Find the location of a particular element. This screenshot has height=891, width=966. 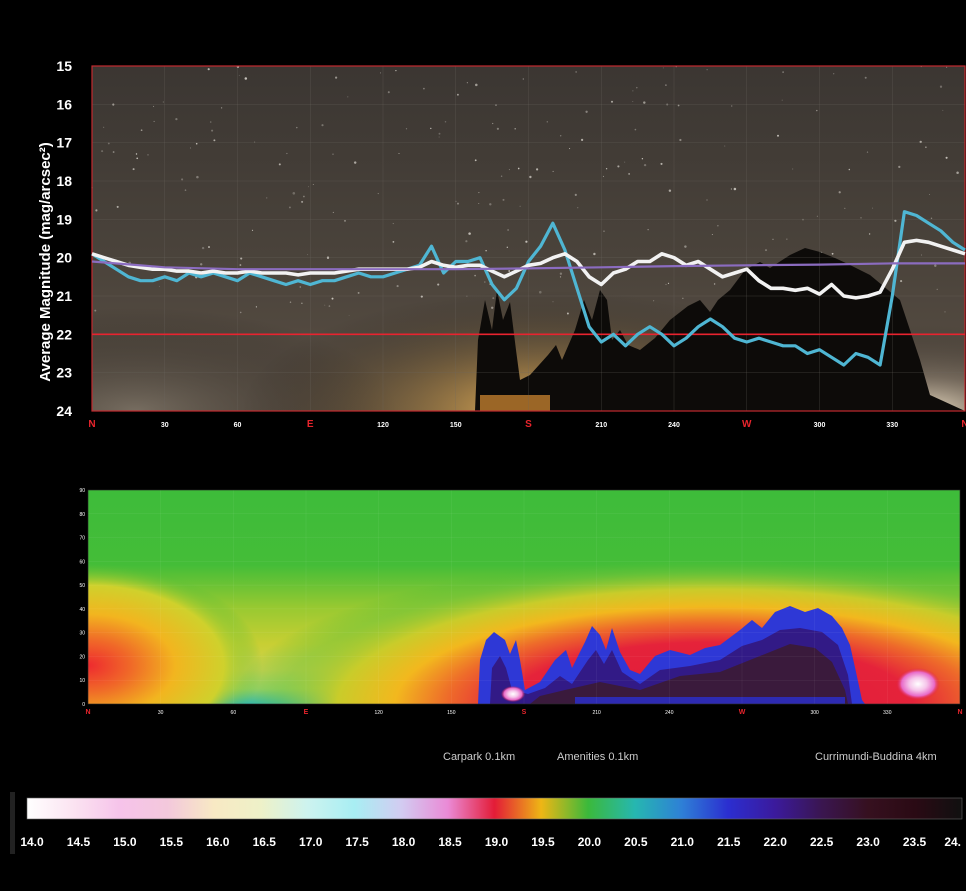

x-tick-label: 150 is located at coordinates (456, 425).